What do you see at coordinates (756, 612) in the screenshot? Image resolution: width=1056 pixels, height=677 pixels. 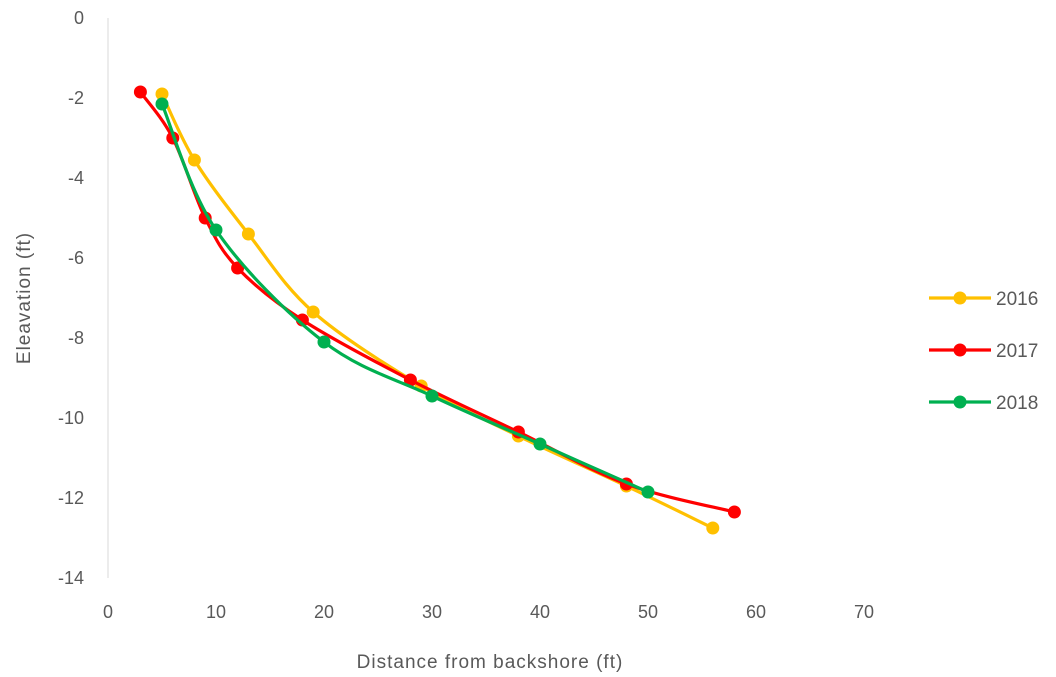 I see `x-tick-label: 60` at bounding box center [756, 612].